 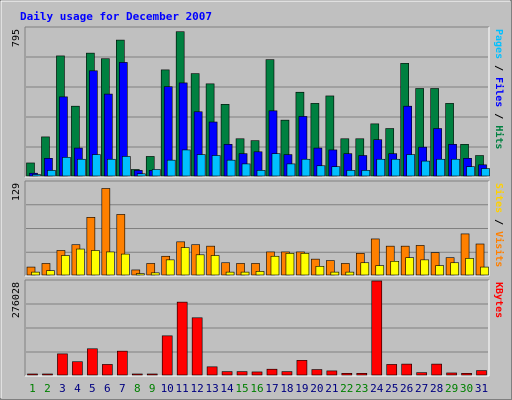 I want to click on x-tick-label-day-24: 24, so click(x=377, y=388).